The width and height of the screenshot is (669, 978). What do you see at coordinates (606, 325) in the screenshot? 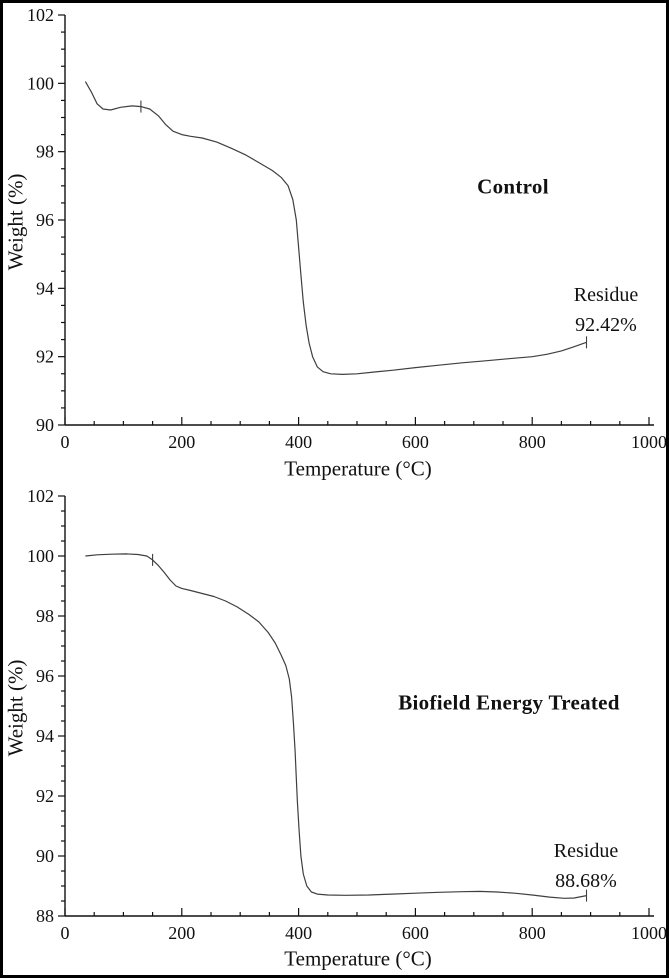
I see `residue-value-top: 92.42%` at bounding box center [606, 325].